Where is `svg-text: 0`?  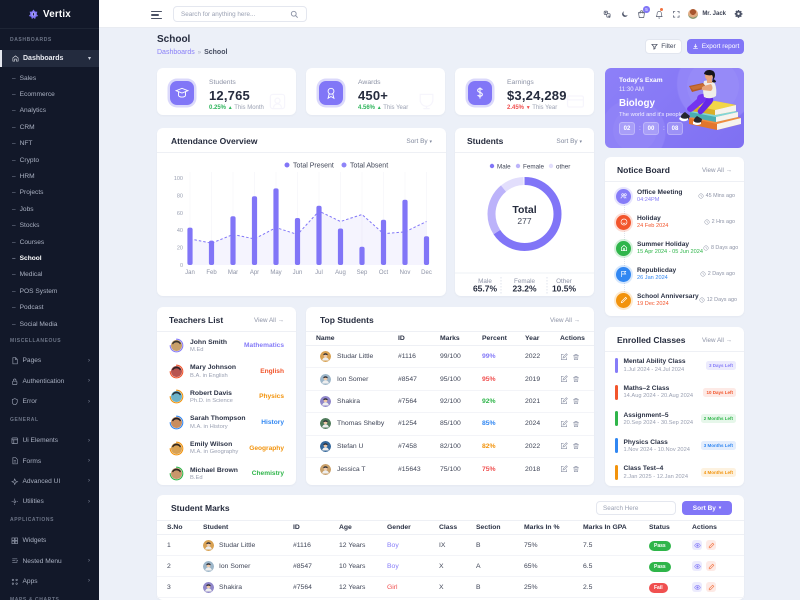 svg-text: 0 is located at coordinates (181, 266).